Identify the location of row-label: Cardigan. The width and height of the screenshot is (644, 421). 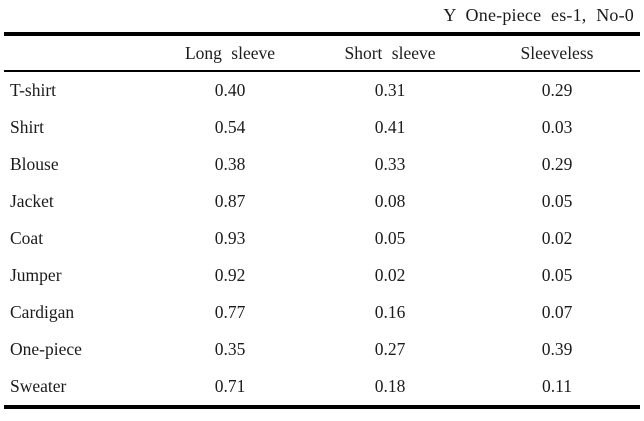
(42, 312).